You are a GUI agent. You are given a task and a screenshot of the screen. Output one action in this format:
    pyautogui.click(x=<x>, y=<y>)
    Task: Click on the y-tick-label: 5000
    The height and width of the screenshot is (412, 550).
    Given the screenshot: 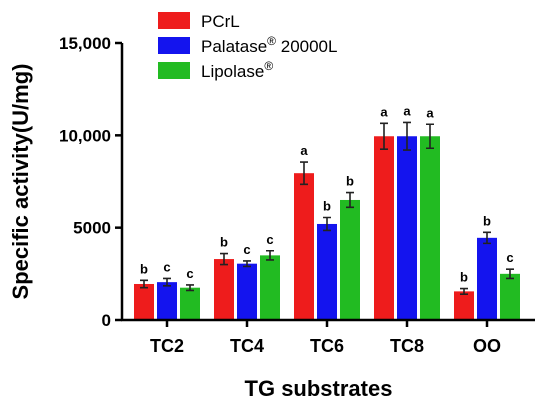 What is the action you would take?
    pyautogui.click(x=92, y=228)
    